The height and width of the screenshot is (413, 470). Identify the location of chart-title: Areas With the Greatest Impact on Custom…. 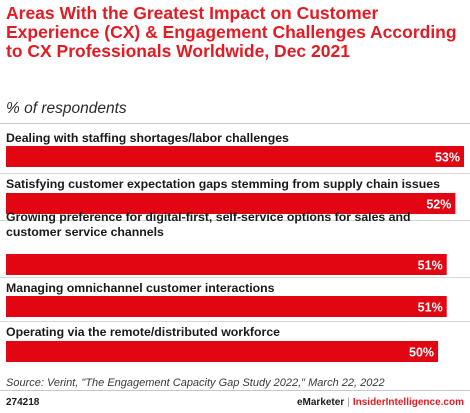
(231, 32).